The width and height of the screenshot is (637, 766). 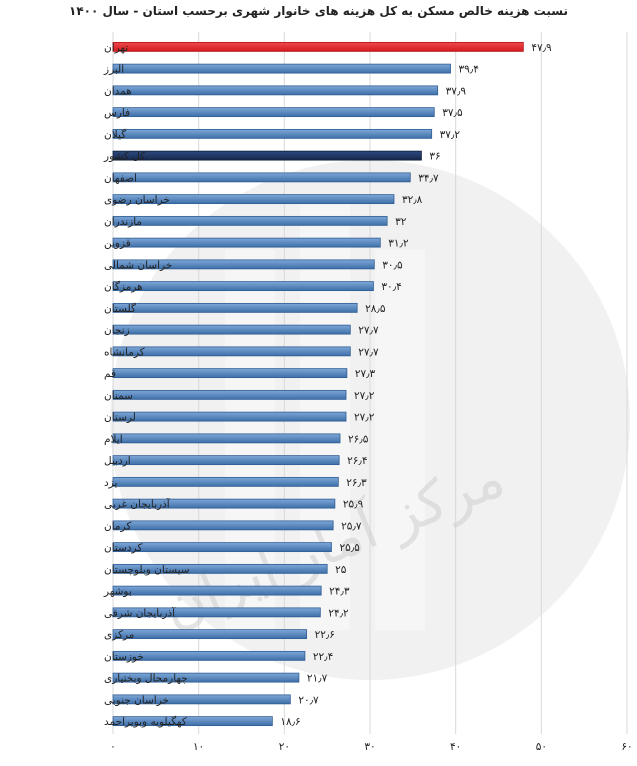 I want to click on data-label: ۲۶٫۳, so click(x=356, y=483).